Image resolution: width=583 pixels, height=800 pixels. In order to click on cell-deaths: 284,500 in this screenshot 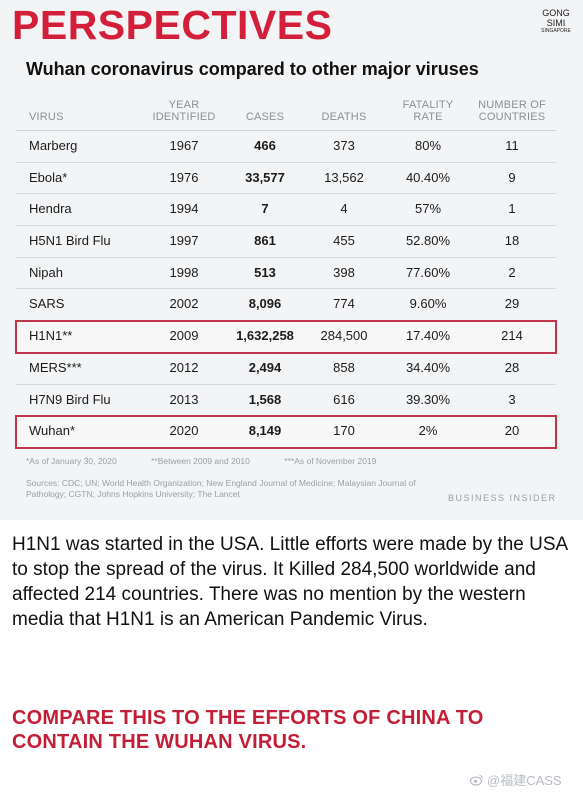, I will do `click(344, 336)`.